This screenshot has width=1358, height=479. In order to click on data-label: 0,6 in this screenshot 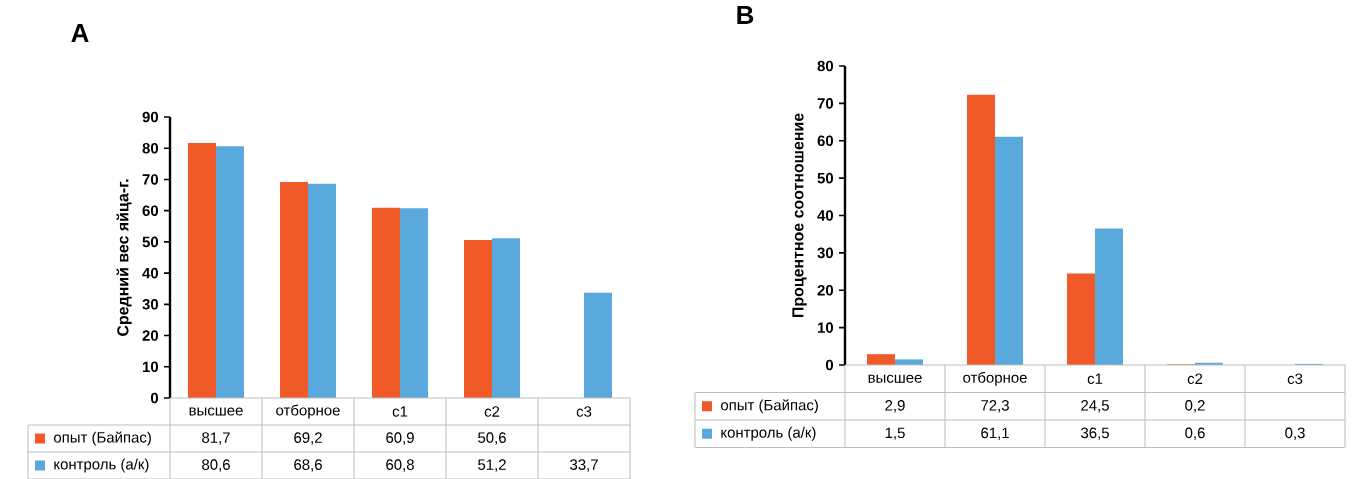, I will do `click(1195, 433)`.